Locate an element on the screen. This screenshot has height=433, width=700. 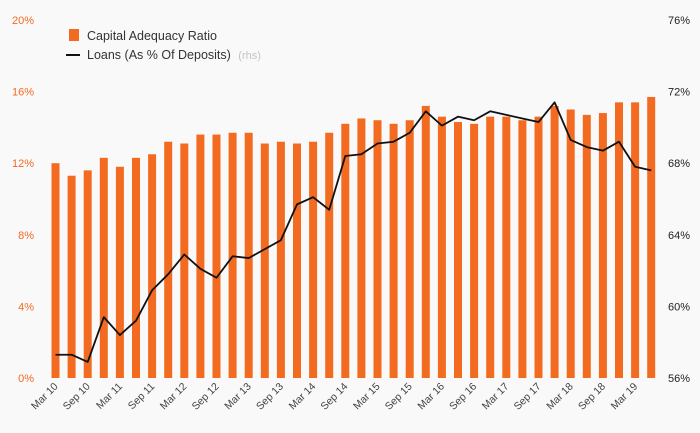
right-tick-label: 64% is located at coordinates (679, 236).